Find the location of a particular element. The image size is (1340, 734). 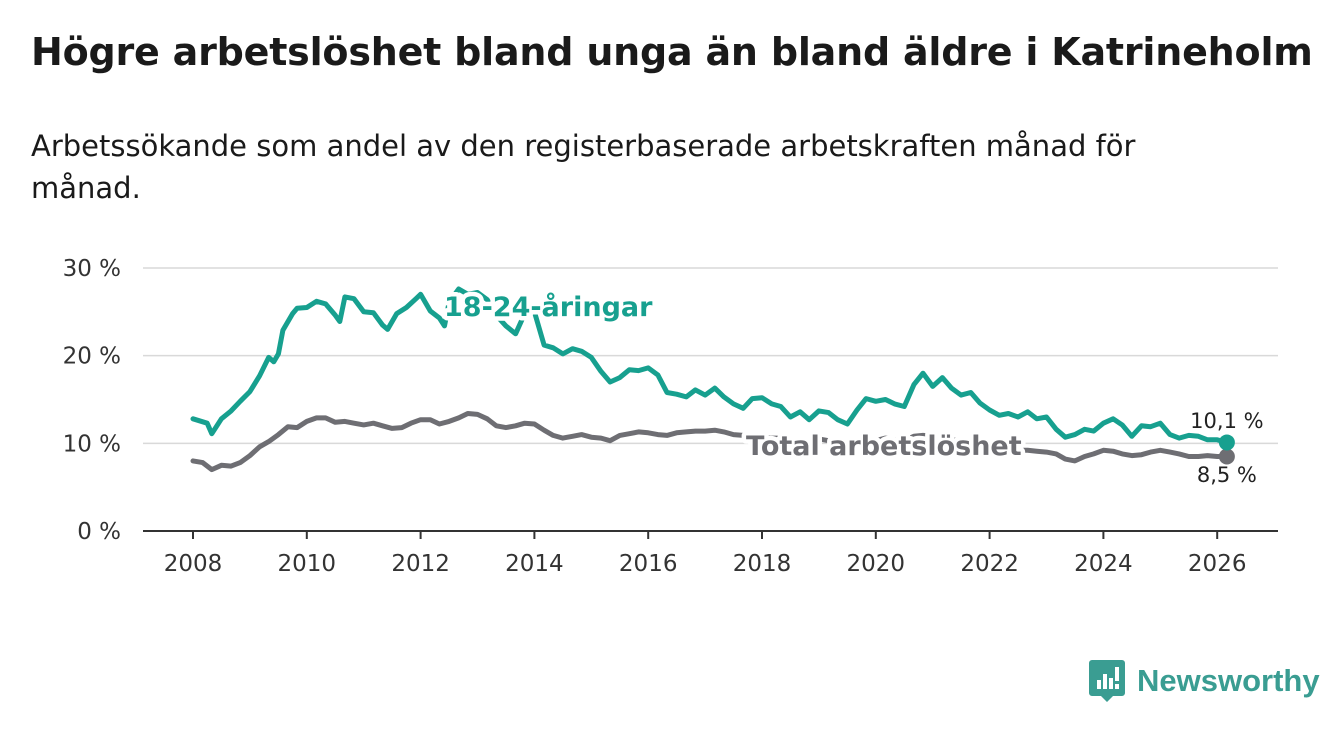

brand-name: Newsworthy is located at coordinates (1228, 680).